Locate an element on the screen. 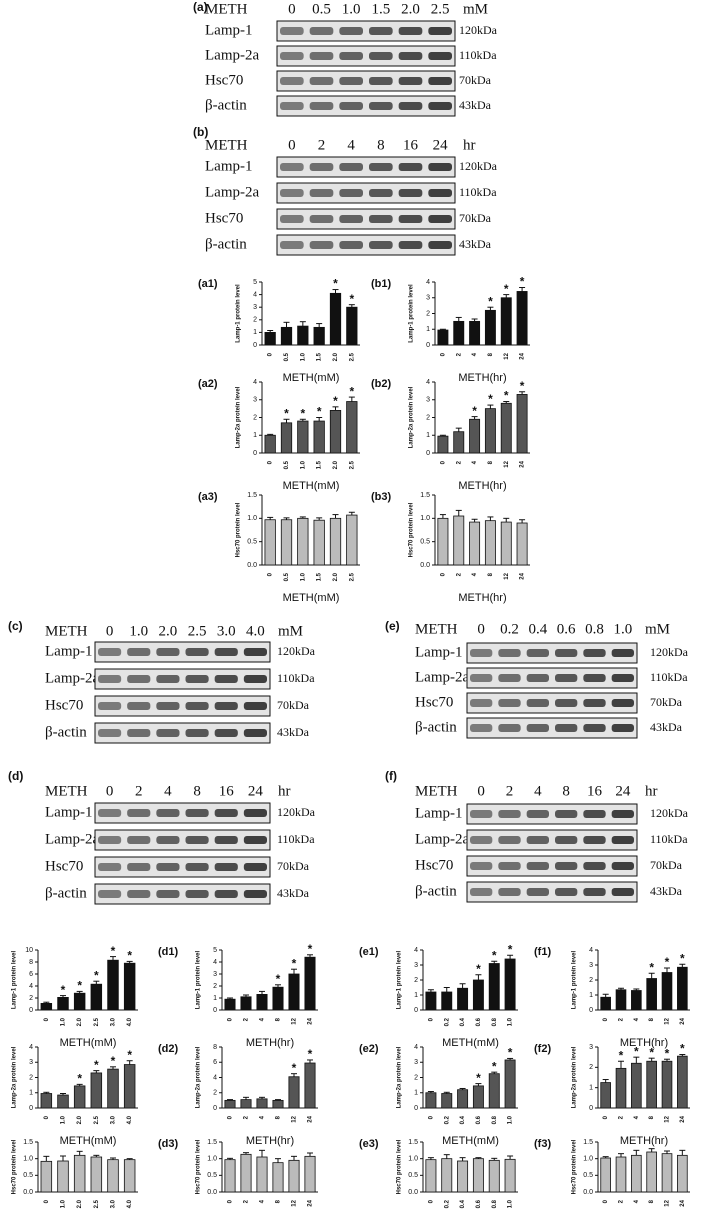 The width and height of the screenshot is (709, 1216). molecular-weight: 43kDa is located at coordinates (293, 893).